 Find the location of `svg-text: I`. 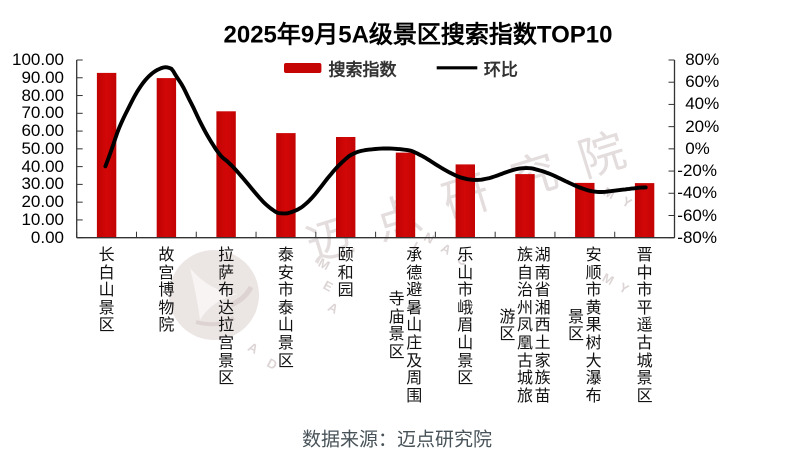

svg-text: I is located at coordinates (415, 246).